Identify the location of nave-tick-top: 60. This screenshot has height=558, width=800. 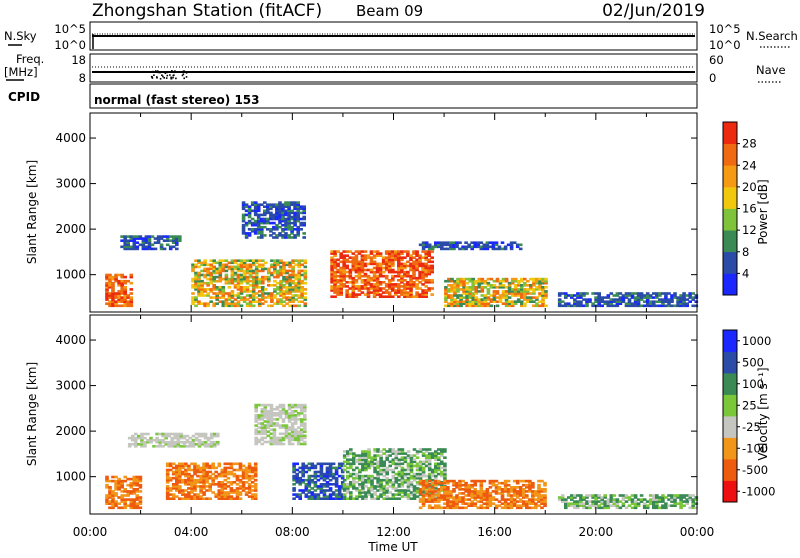
(716, 60).